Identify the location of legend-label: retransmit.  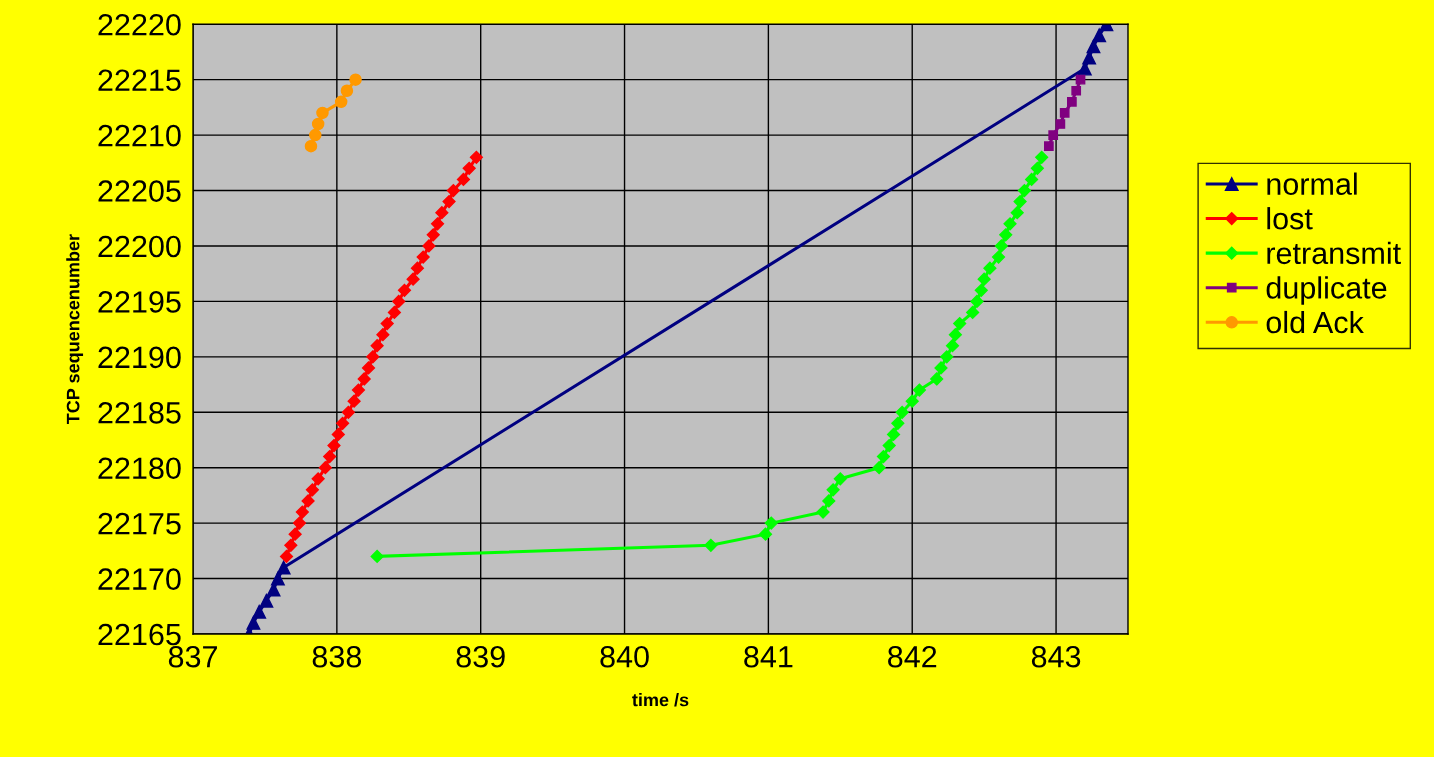
(1334, 253).